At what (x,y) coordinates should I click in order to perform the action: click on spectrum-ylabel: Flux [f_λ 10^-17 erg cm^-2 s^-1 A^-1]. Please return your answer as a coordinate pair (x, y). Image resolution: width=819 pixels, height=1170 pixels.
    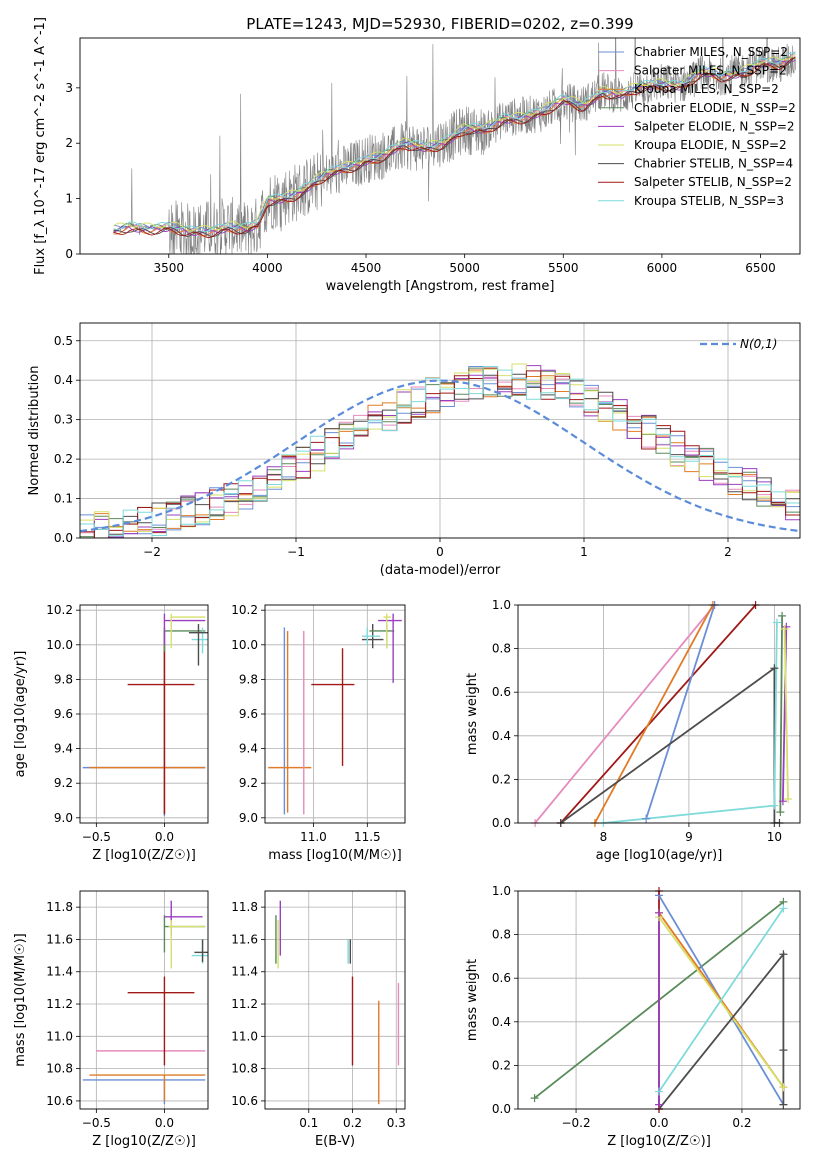
    Looking at the image, I should click on (40, 146).